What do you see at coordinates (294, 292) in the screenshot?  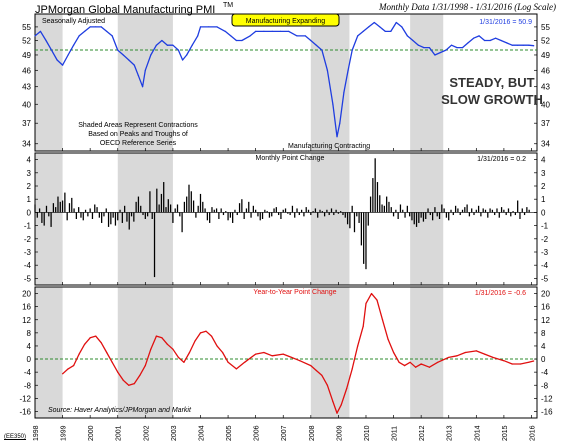 I see `yoy-change-title: Year-to-Year Point Change` at bounding box center [294, 292].